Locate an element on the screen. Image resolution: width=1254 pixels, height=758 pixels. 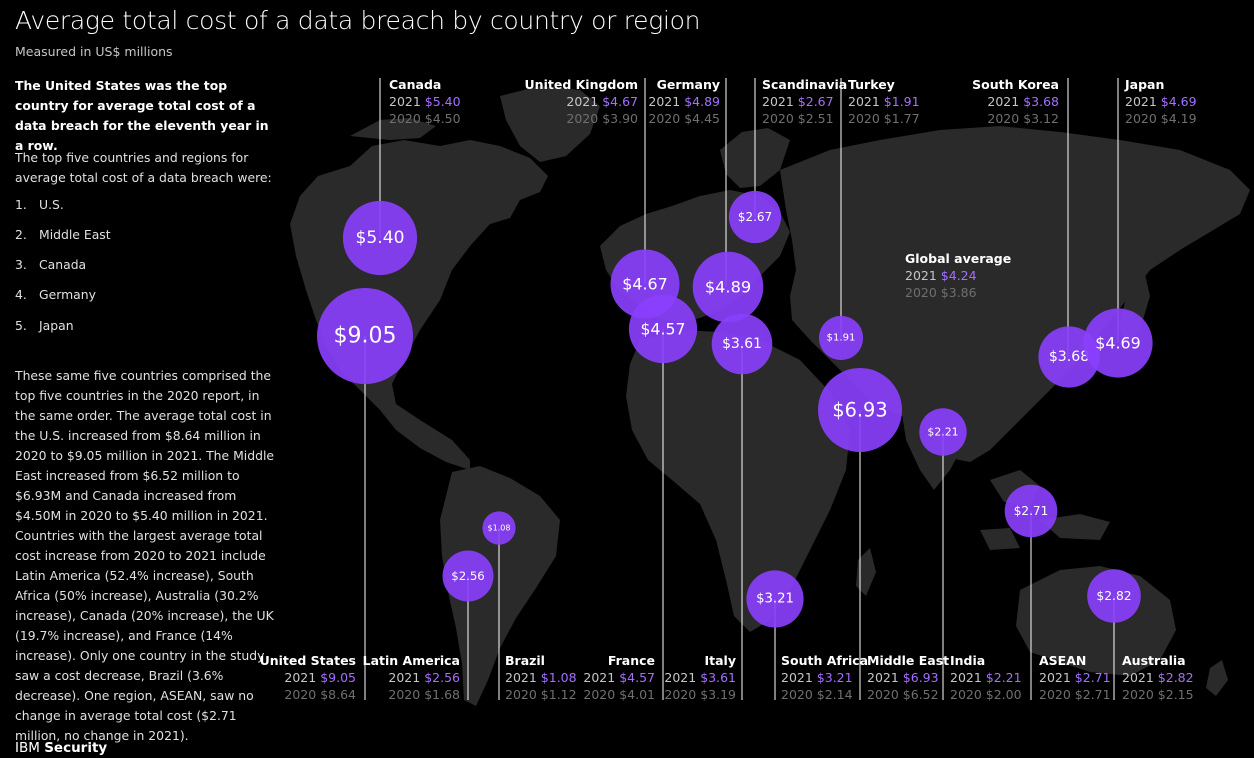
value-2020-amount: $3.12 is located at coordinates (1041, 118).